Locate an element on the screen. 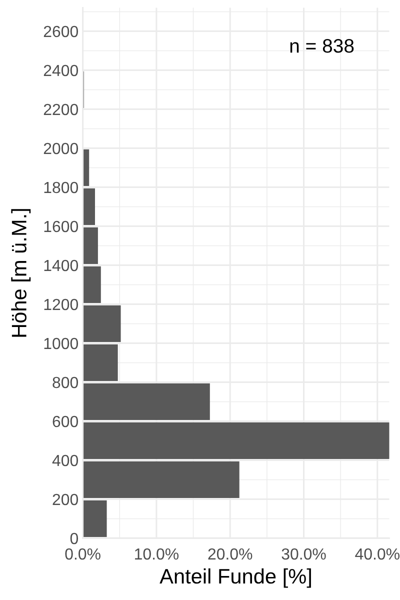  y-tick-label: 1400 is located at coordinates (61, 266).